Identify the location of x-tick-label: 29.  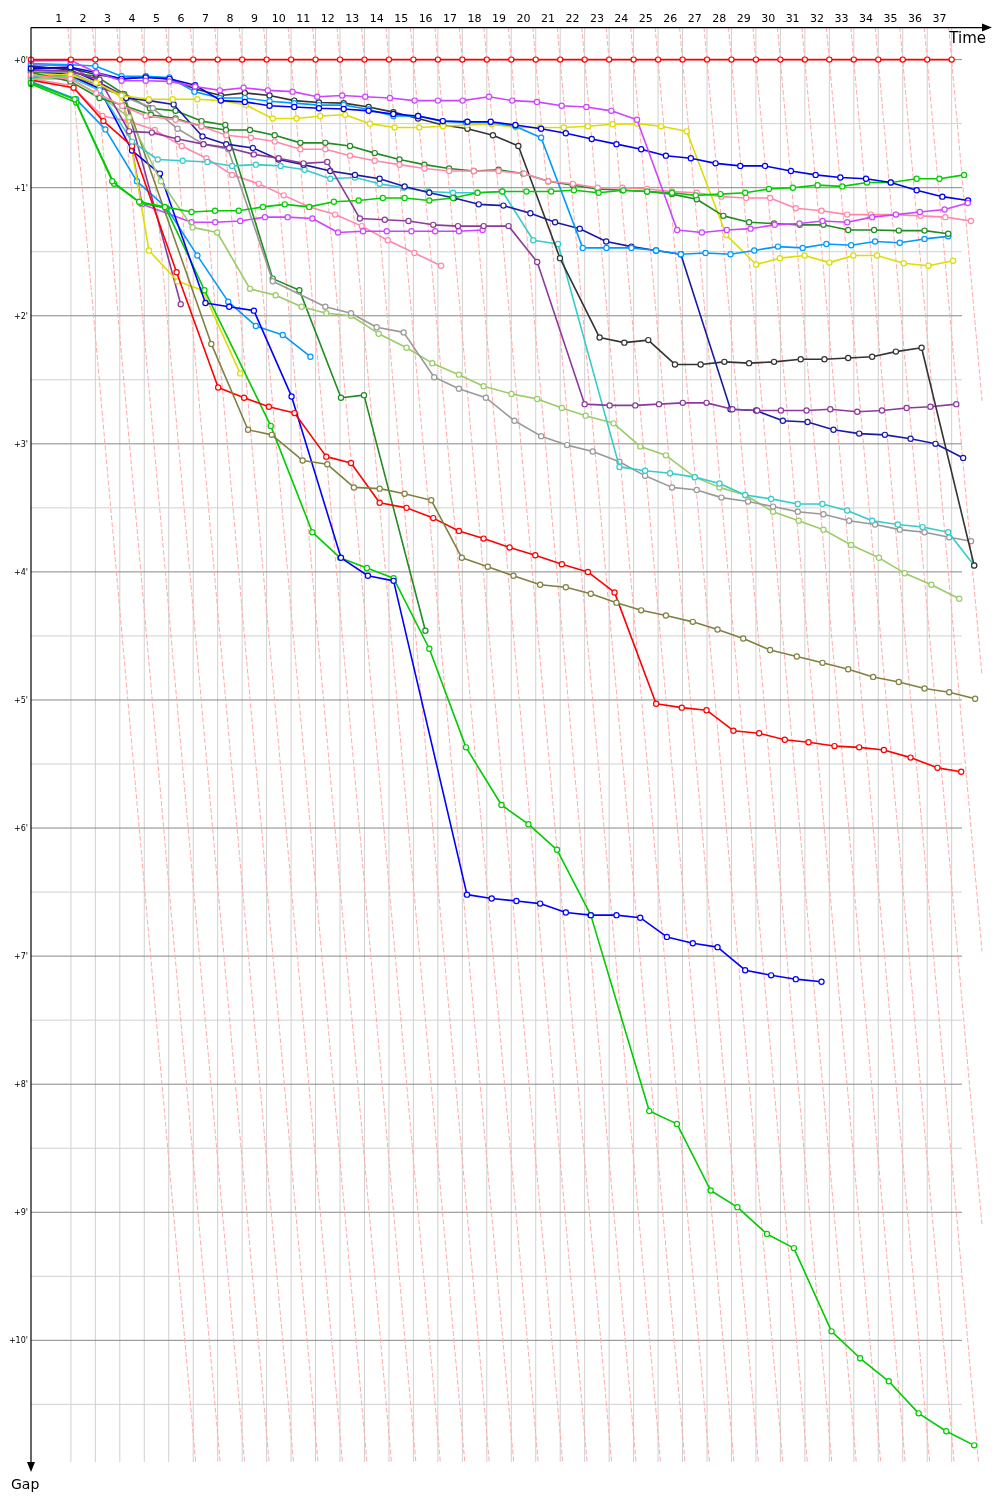
(743, 18).